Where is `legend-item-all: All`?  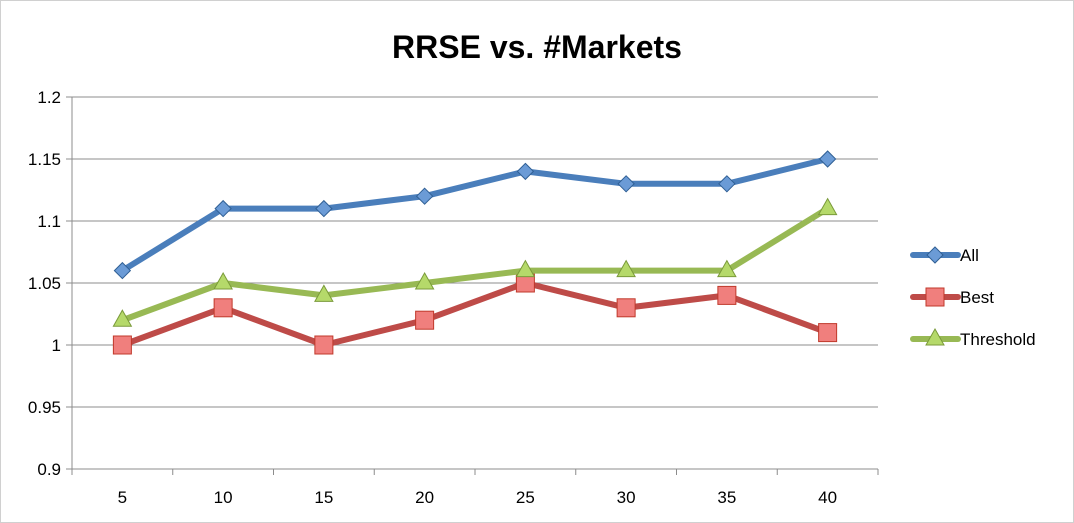
legend-item-all: All is located at coordinates (944, 255).